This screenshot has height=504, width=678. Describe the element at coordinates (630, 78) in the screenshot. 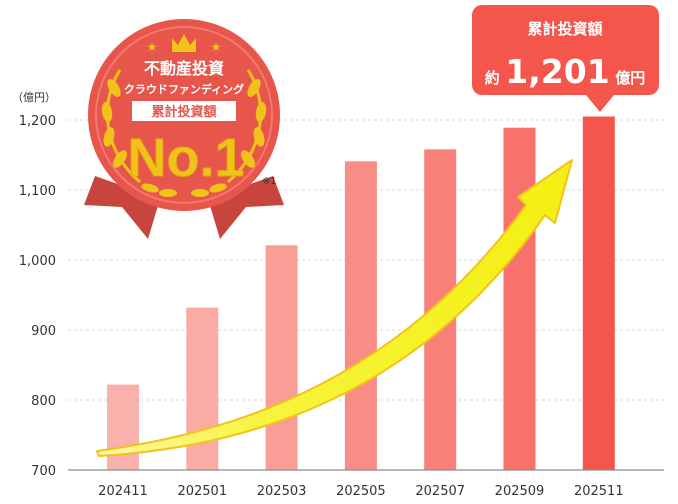

I see `callout-unit: 億円` at that location.